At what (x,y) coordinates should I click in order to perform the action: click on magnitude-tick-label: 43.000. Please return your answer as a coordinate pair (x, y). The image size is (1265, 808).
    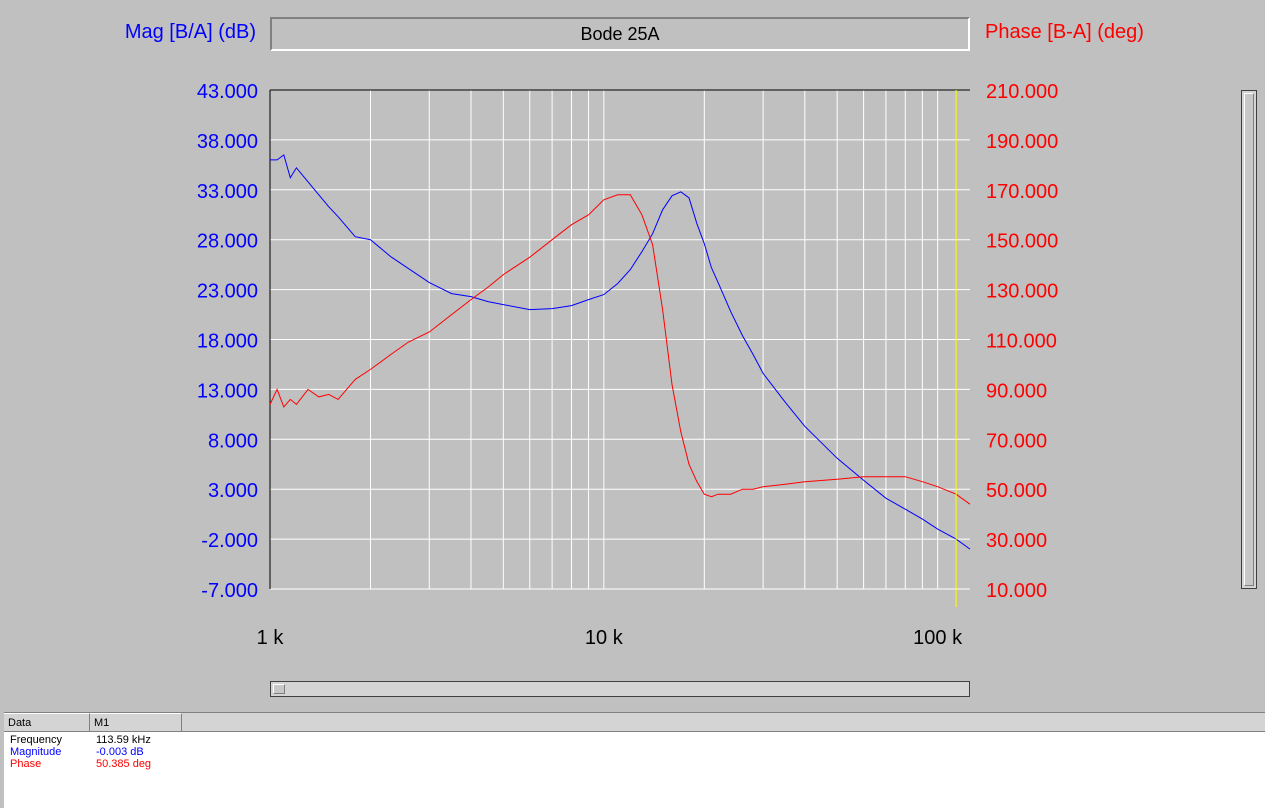
    Looking at the image, I should click on (227, 92).